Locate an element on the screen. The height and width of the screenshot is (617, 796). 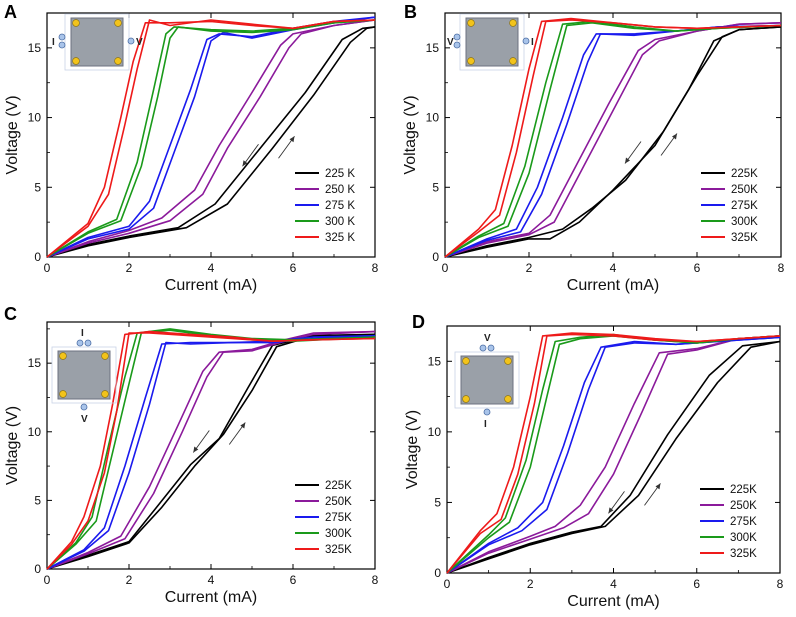
panel-letter: D is located at coordinates (418, 322).